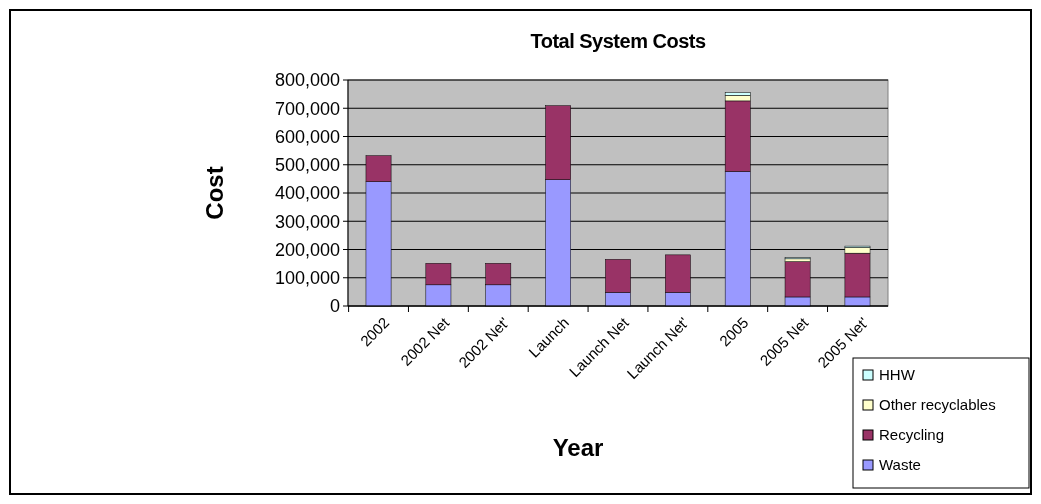 The height and width of the screenshot is (504, 1041). What do you see at coordinates (307, 108) in the screenshot?
I see `y-tick-label: 700,000` at bounding box center [307, 108].